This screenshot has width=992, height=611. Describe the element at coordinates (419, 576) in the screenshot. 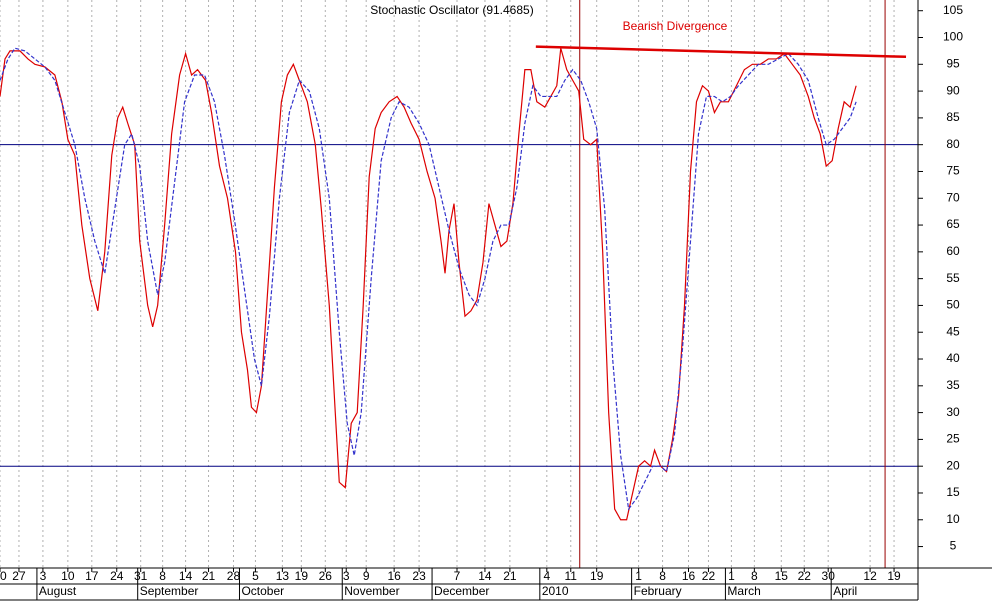

I see `x-tick-label: 23` at that location.